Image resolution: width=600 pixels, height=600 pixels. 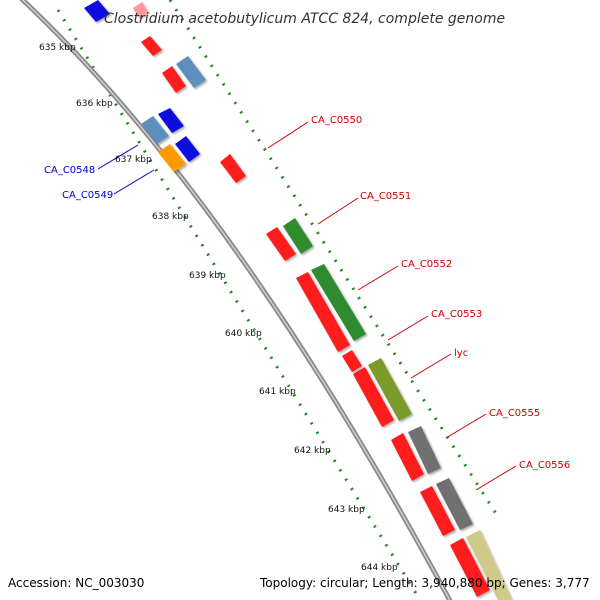 I want to click on tick-label: 643 kbp, so click(x=346, y=510).